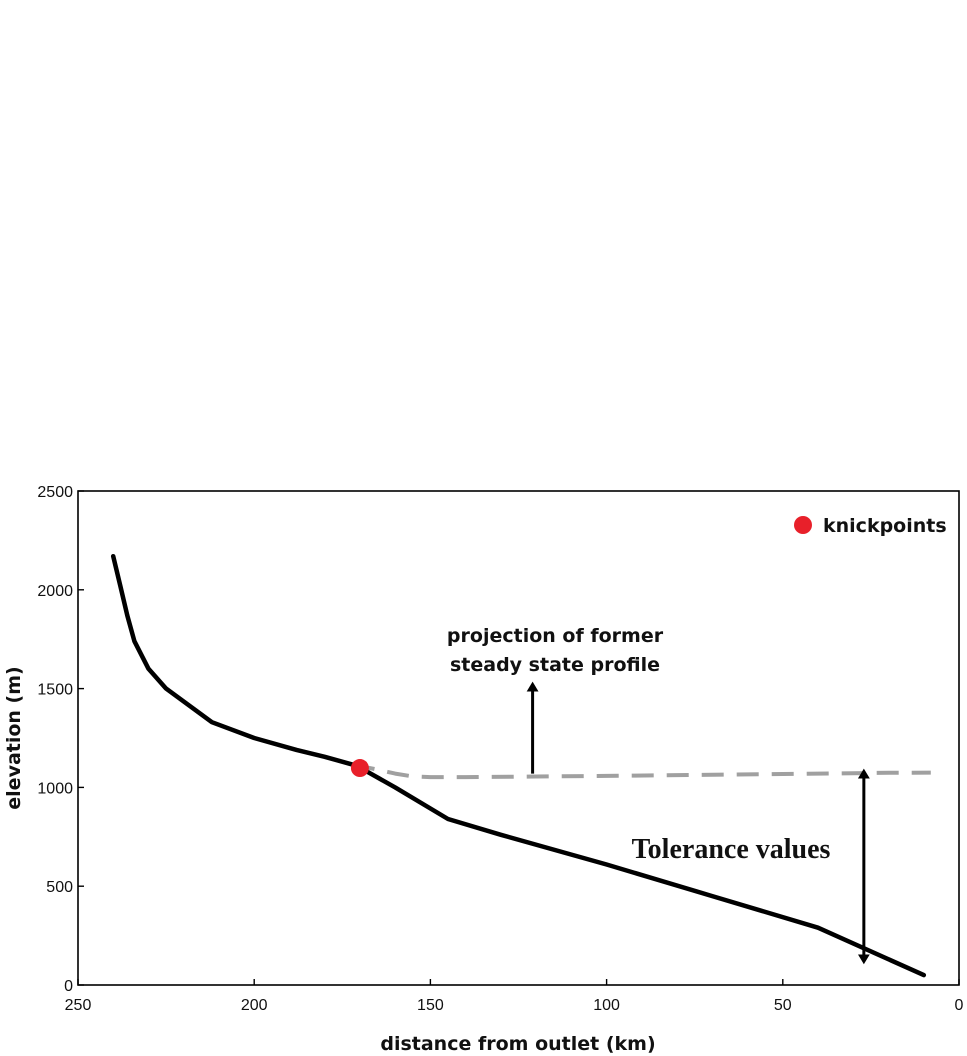 This screenshot has width=967, height=1056. I want to click on x-tick-label: 200, so click(254, 1005).